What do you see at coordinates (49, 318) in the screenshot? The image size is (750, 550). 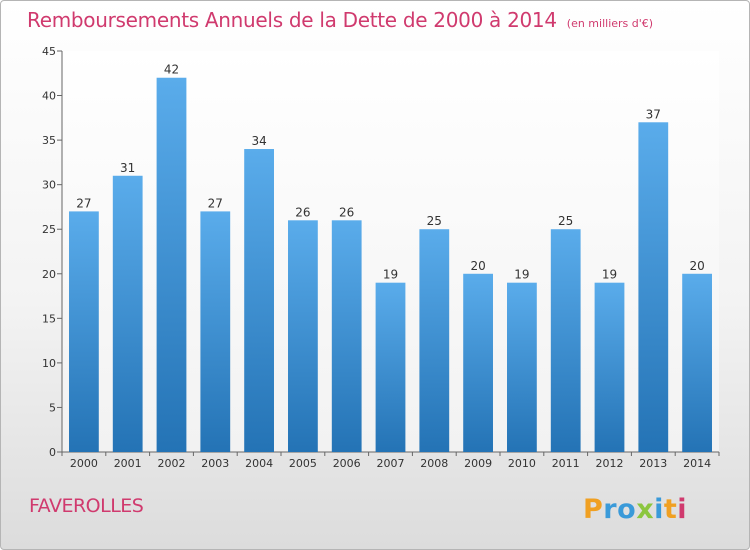 I see `y-tick-label: 15` at bounding box center [49, 318].